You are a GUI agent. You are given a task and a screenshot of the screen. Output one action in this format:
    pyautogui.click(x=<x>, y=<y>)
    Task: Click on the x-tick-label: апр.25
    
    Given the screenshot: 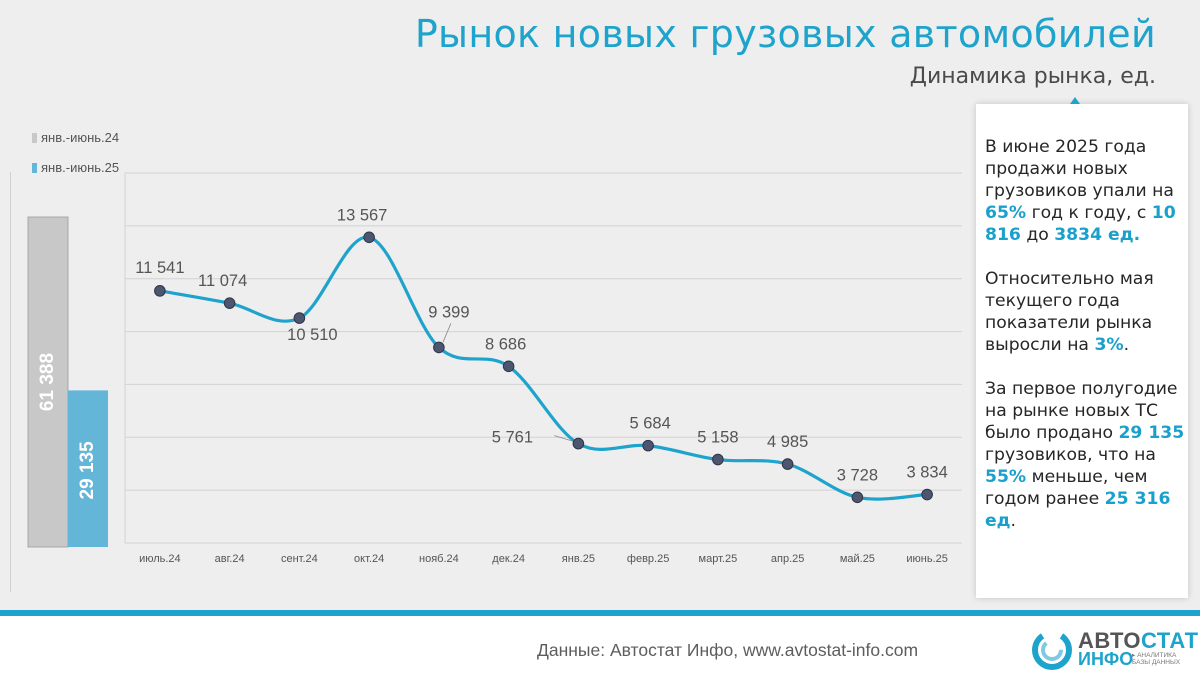 What is the action you would take?
    pyautogui.click(x=787, y=559)
    